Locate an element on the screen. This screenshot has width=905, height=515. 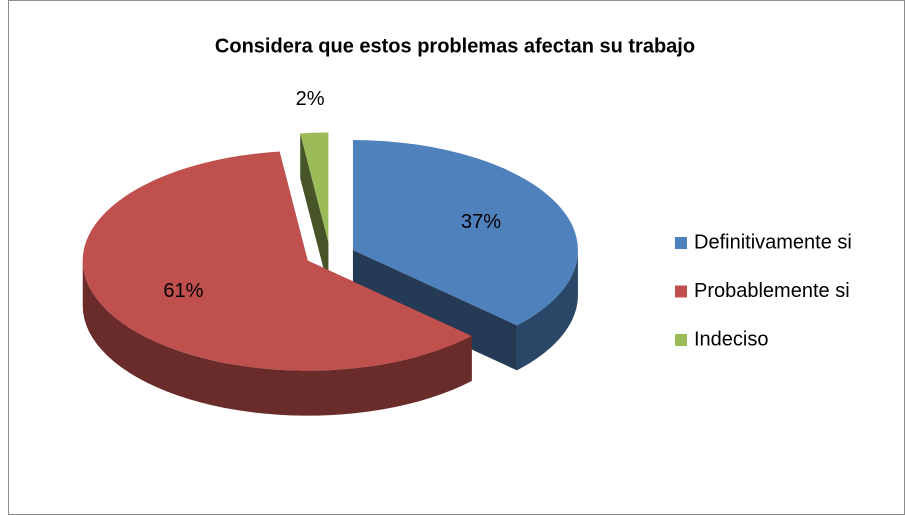
data-label: 61% is located at coordinates (183, 291).